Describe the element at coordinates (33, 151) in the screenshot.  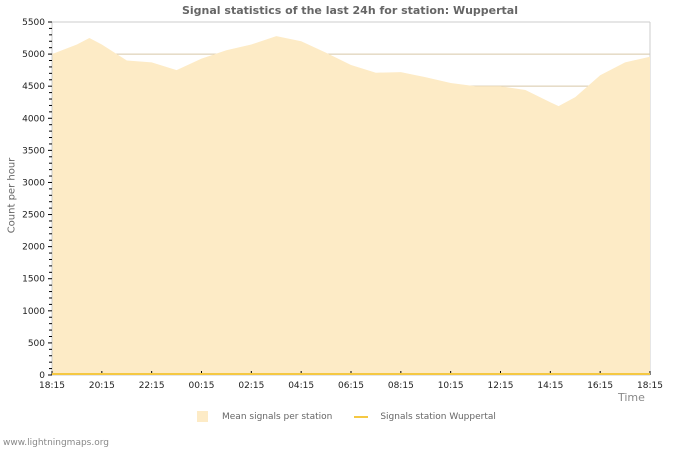
I see `y-tick-label: 3500` at that location.